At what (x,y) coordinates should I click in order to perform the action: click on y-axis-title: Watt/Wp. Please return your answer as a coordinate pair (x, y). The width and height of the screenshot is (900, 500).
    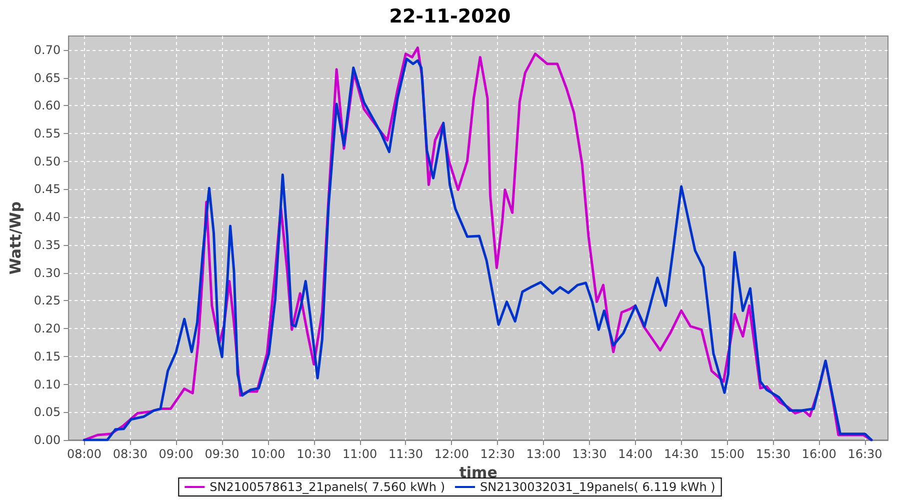
    Looking at the image, I should click on (15, 238).